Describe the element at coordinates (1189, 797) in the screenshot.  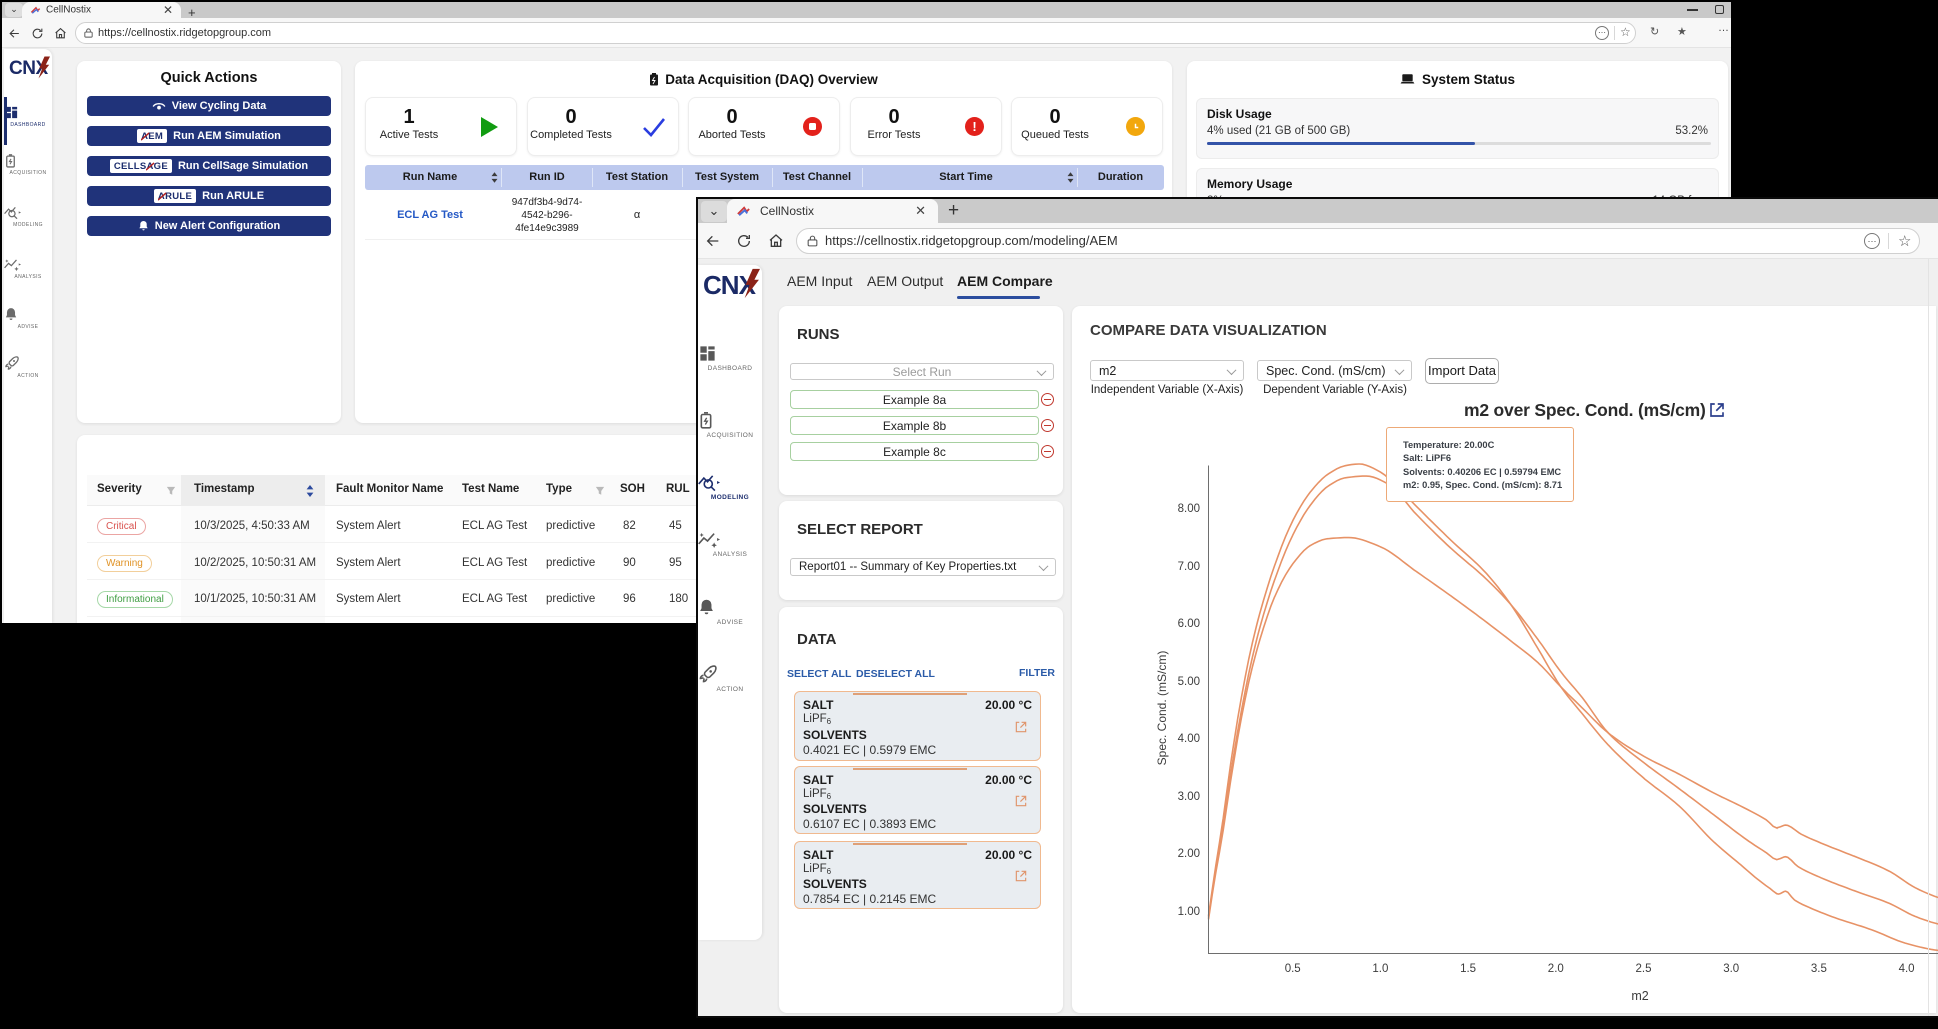
I see `svg-text: 3.00` at that location.